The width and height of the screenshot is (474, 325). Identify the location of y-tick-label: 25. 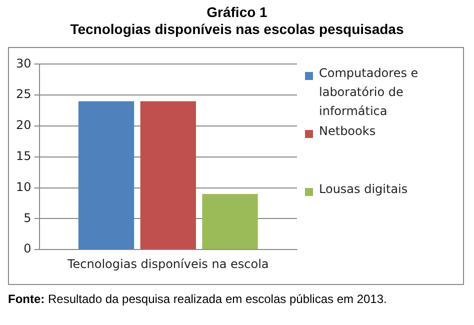
(24, 94).